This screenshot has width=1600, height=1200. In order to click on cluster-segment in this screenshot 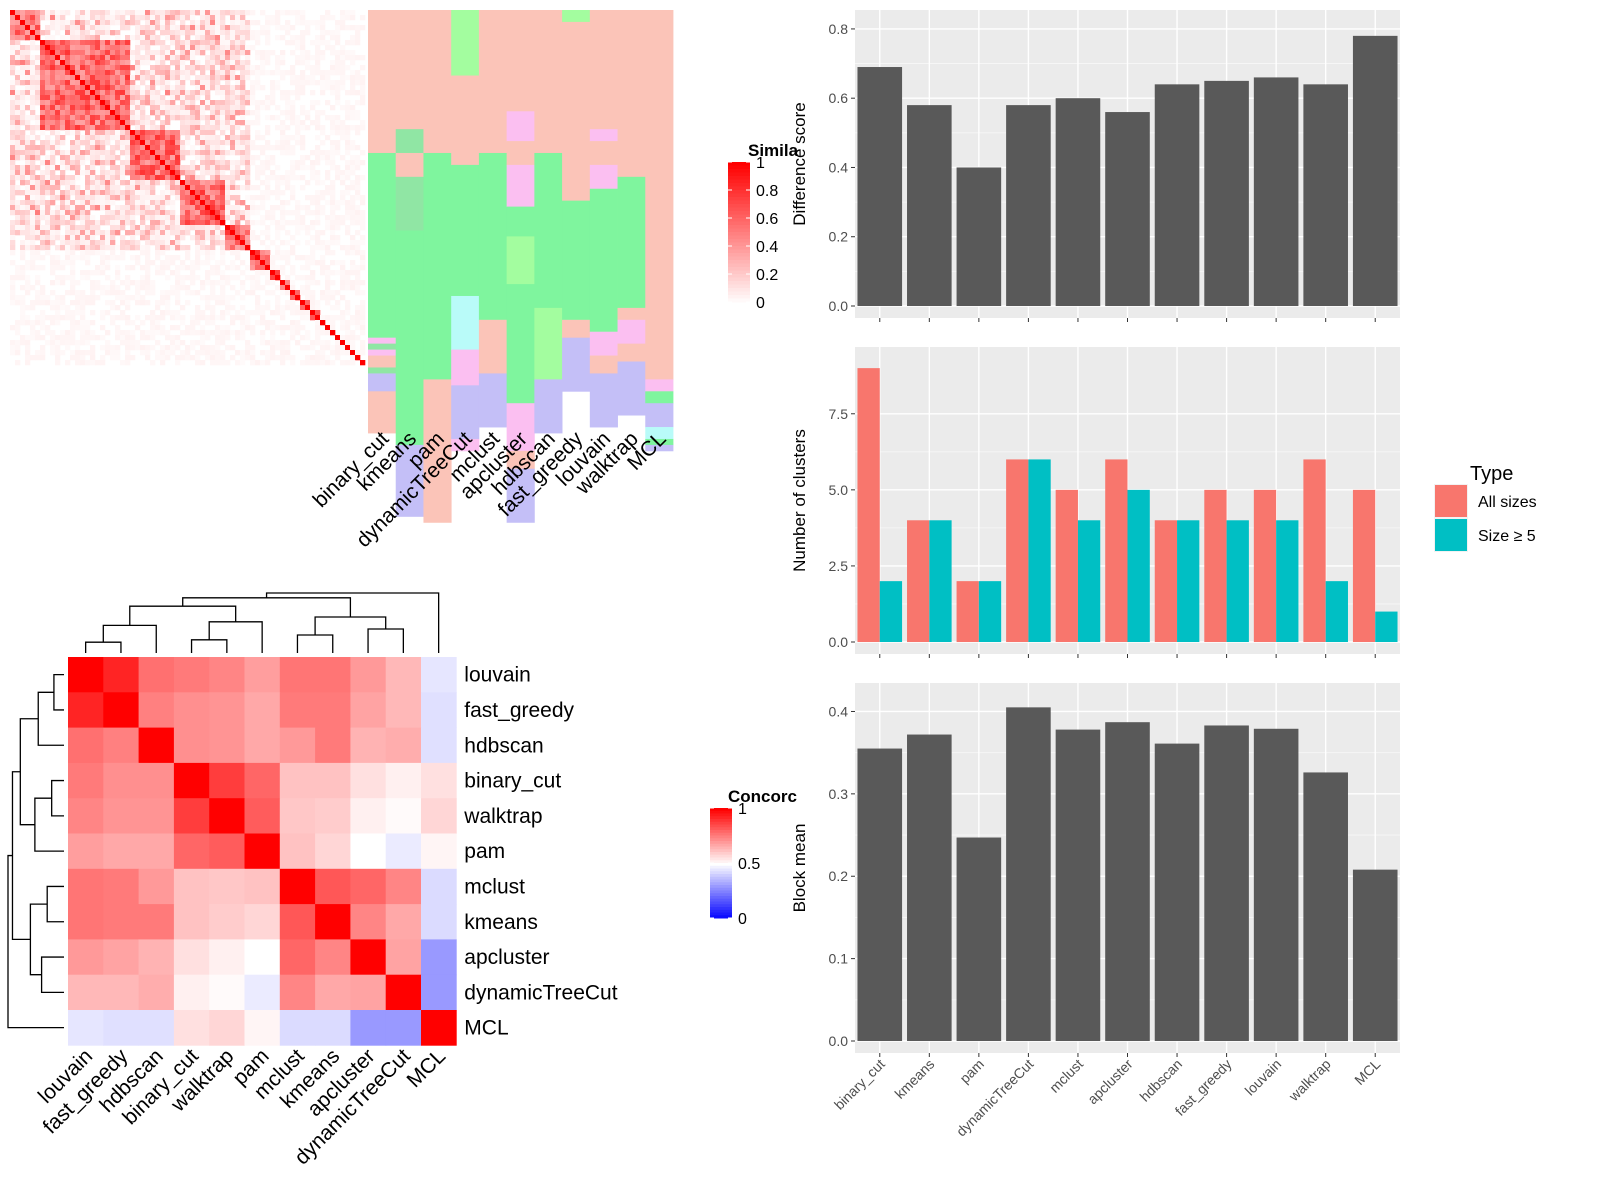, I will do `click(493, 236)`.